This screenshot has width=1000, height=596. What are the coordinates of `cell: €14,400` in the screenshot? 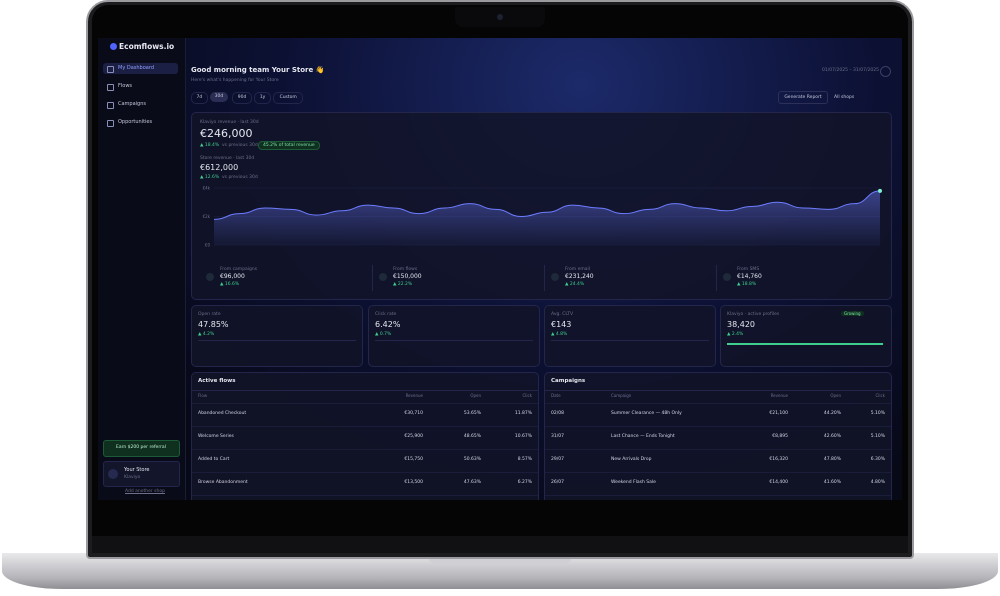 It's located at (778, 482).